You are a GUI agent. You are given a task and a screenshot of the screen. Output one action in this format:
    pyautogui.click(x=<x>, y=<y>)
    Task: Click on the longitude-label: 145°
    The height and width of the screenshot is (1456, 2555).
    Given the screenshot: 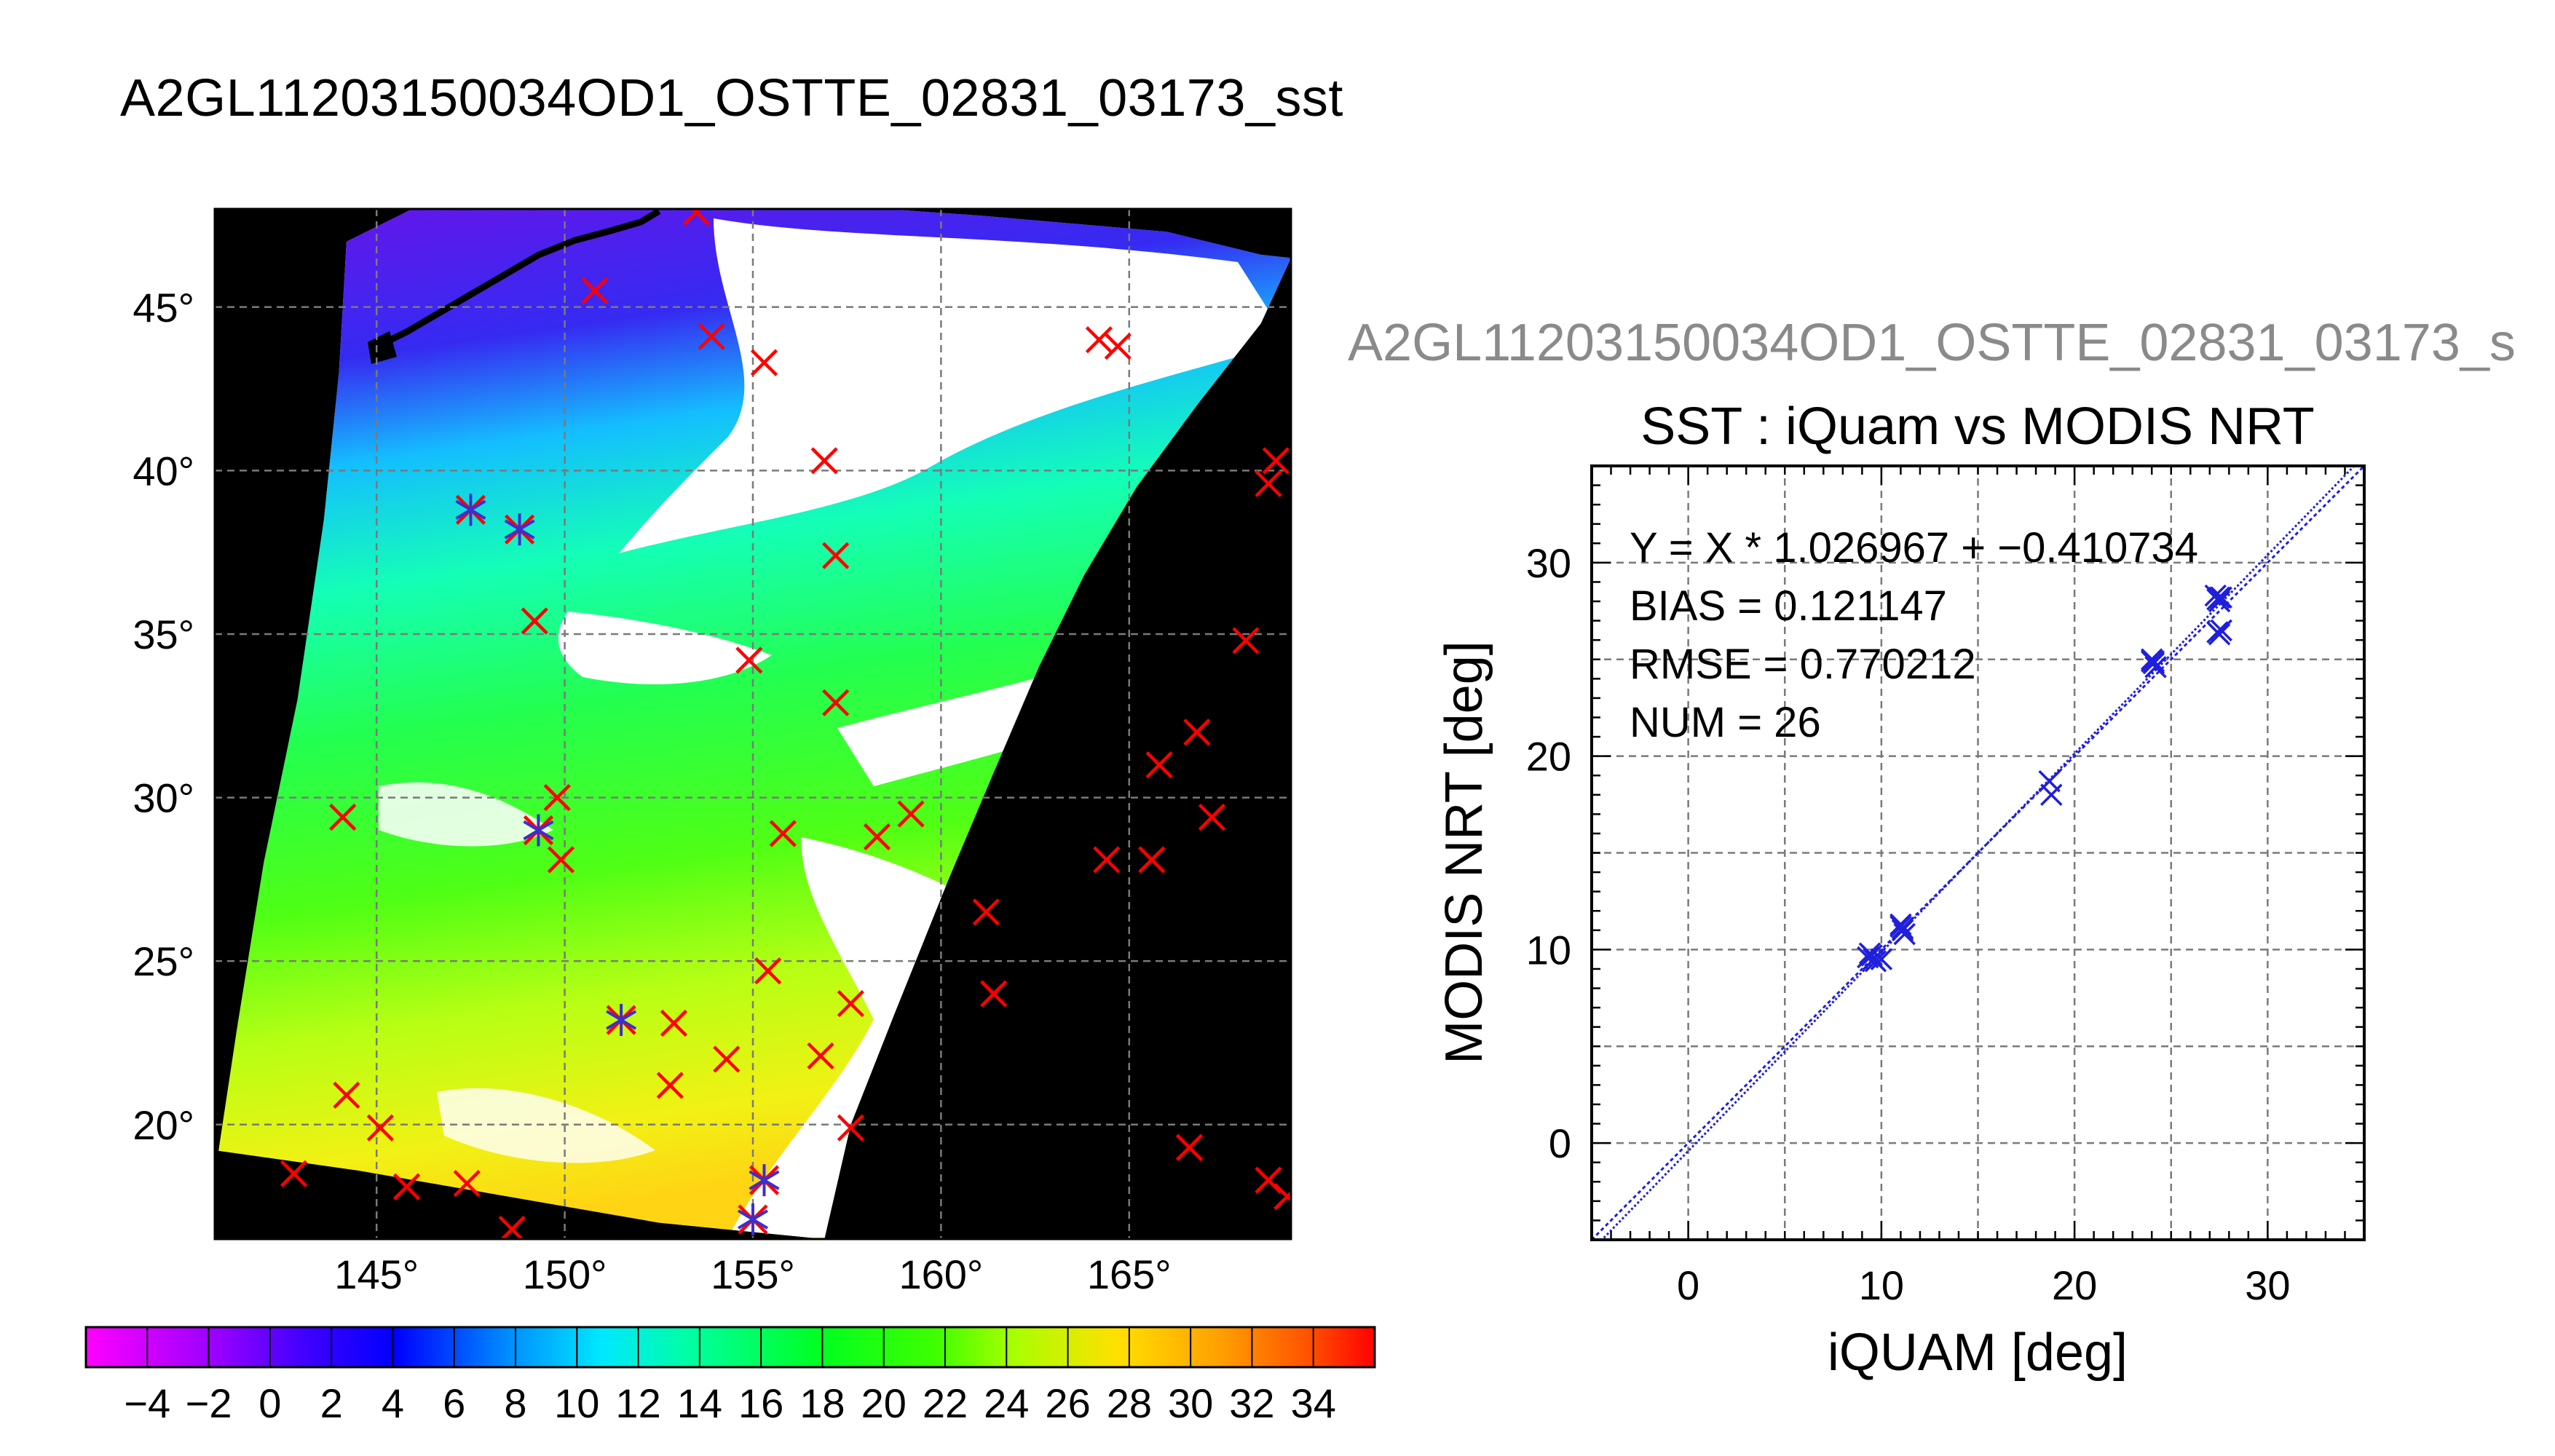 What is the action you would take?
    pyautogui.click(x=376, y=1274)
    